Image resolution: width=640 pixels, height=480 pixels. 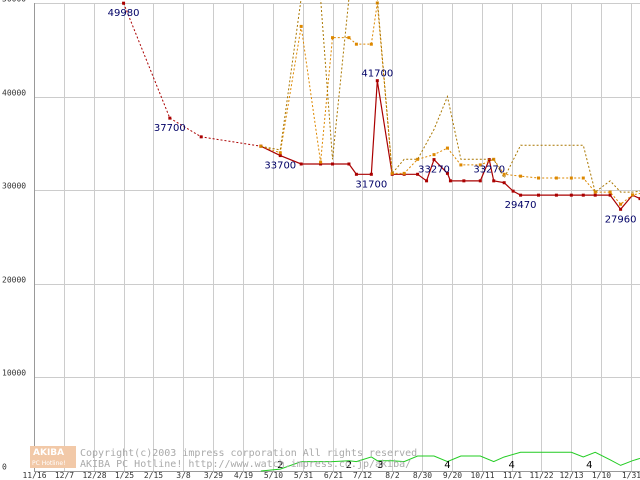 What do you see at coordinates (14, 186) in the screenshot?
I see `y-tick-label: 30000` at bounding box center [14, 186].